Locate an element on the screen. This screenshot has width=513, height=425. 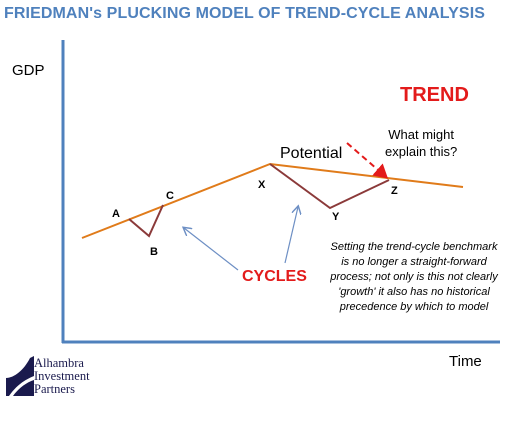
y-axis-label: GDP is located at coordinates (28, 70).